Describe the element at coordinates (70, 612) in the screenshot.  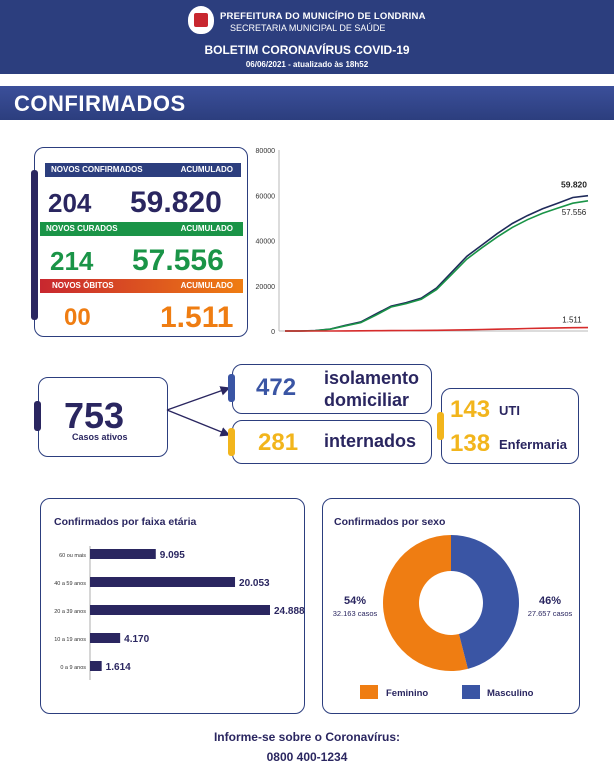
I see `age-category-label: 20 a 39 anos` at that location.